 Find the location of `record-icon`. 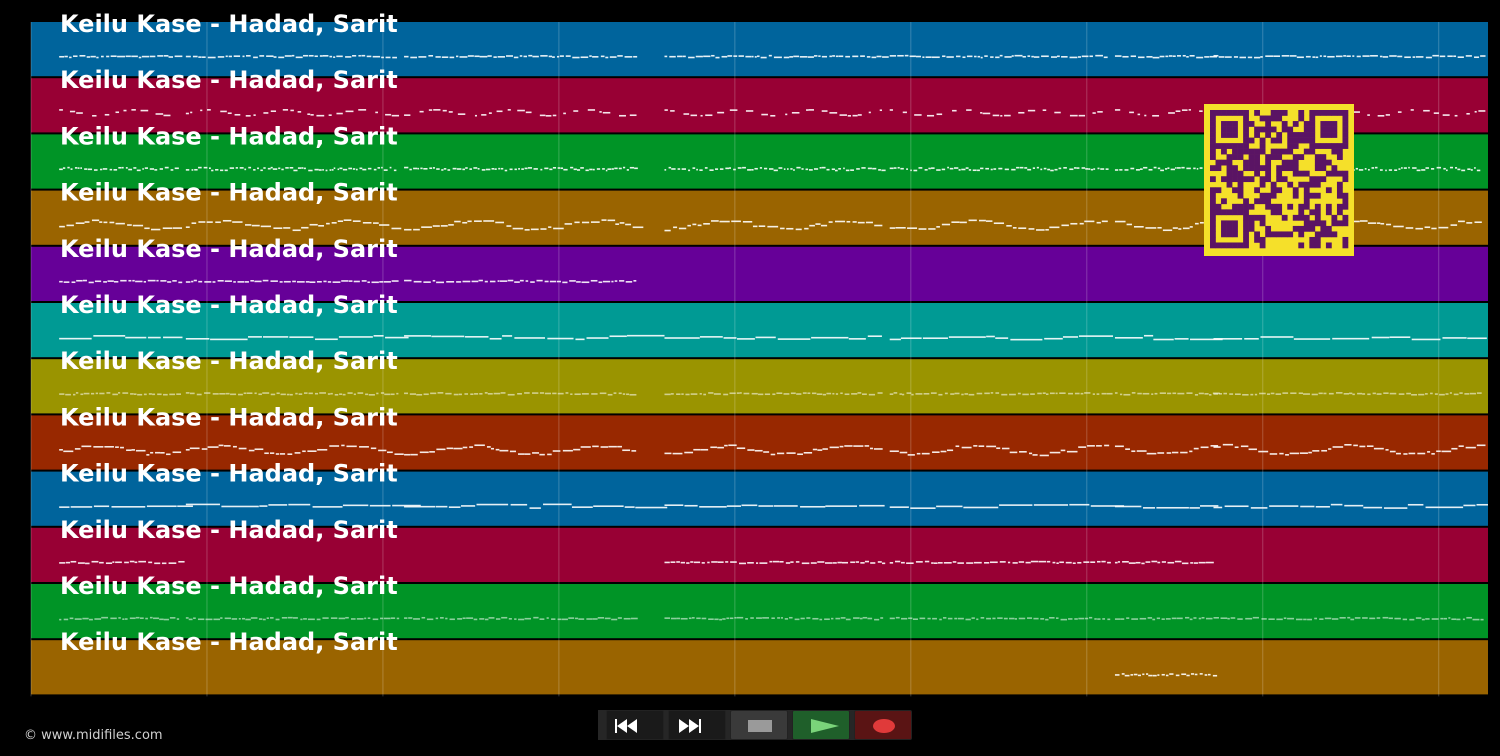

record-icon is located at coordinates (884, 726).